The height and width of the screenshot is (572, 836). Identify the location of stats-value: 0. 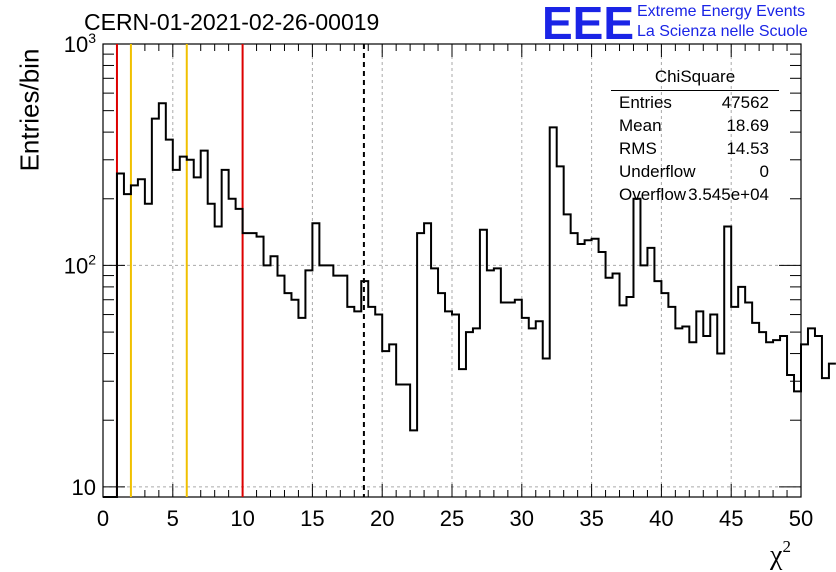
(764, 171).